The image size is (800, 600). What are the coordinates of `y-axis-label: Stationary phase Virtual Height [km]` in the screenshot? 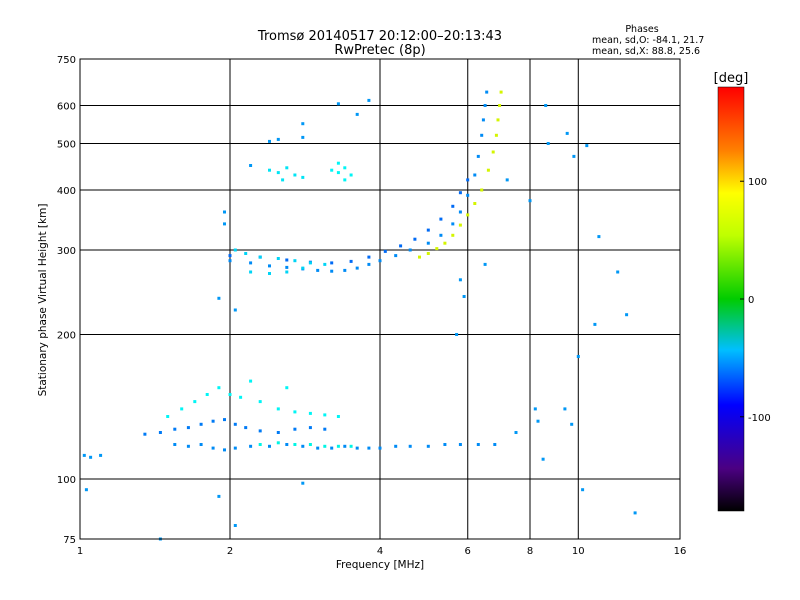 It's located at (43, 300).